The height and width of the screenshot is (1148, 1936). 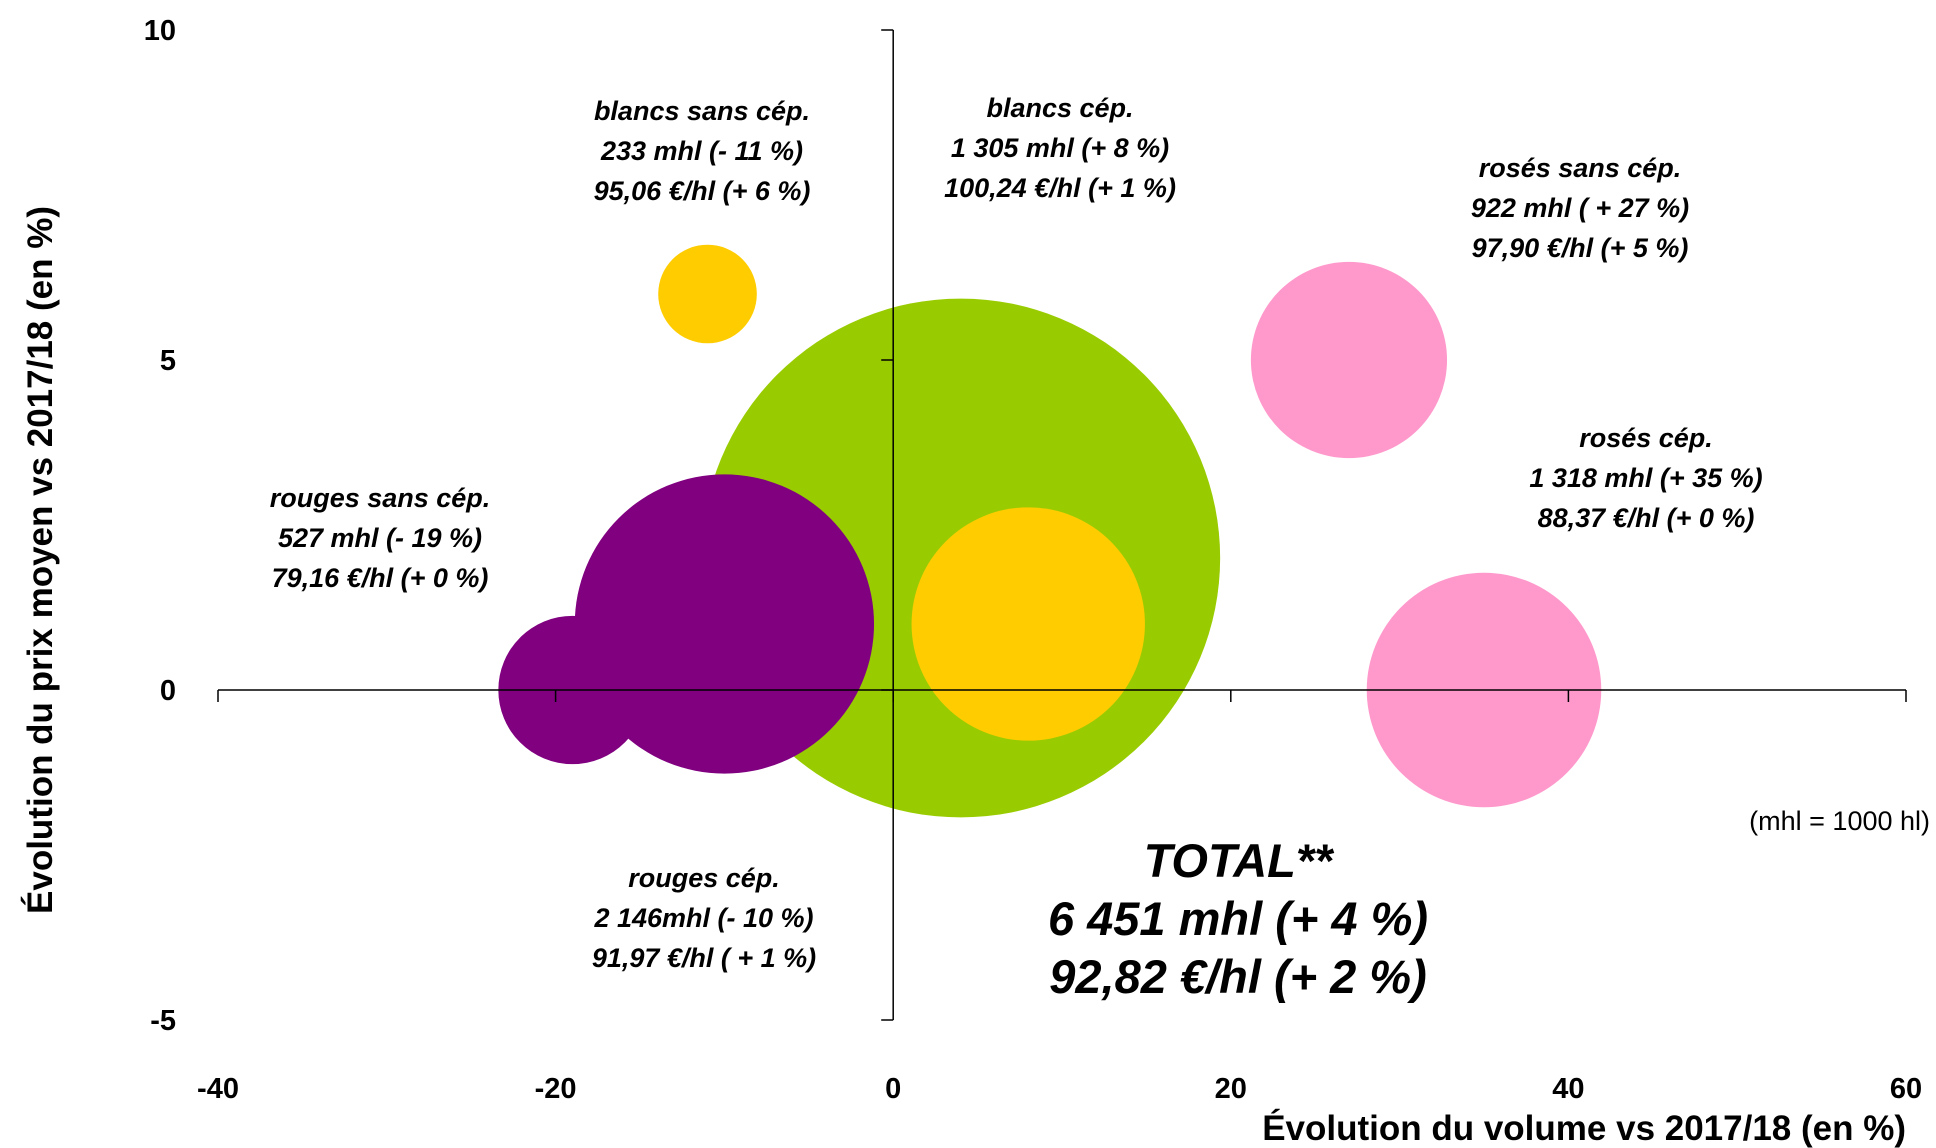 What do you see at coordinates (702, 191) in the screenshot?
I see `bubble-label-line: 95,06 €/hl (+ 6 %)` at bounding box center [702, 191].